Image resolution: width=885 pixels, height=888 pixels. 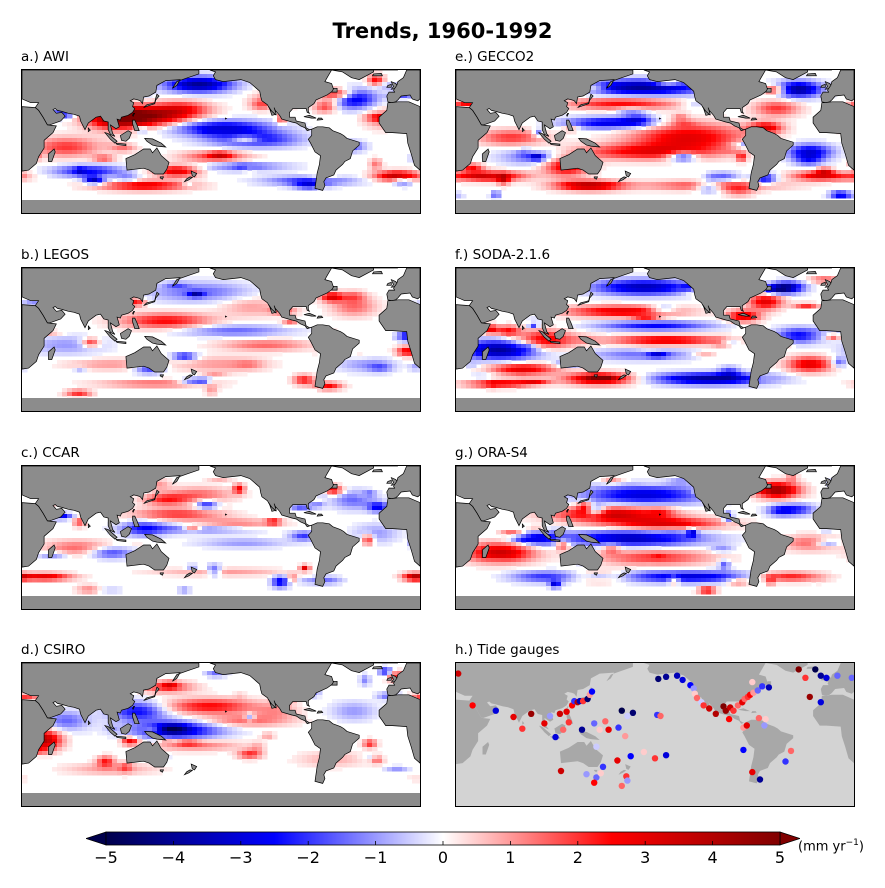 I want to click on map-panel-a, so click(x=221, y=141).